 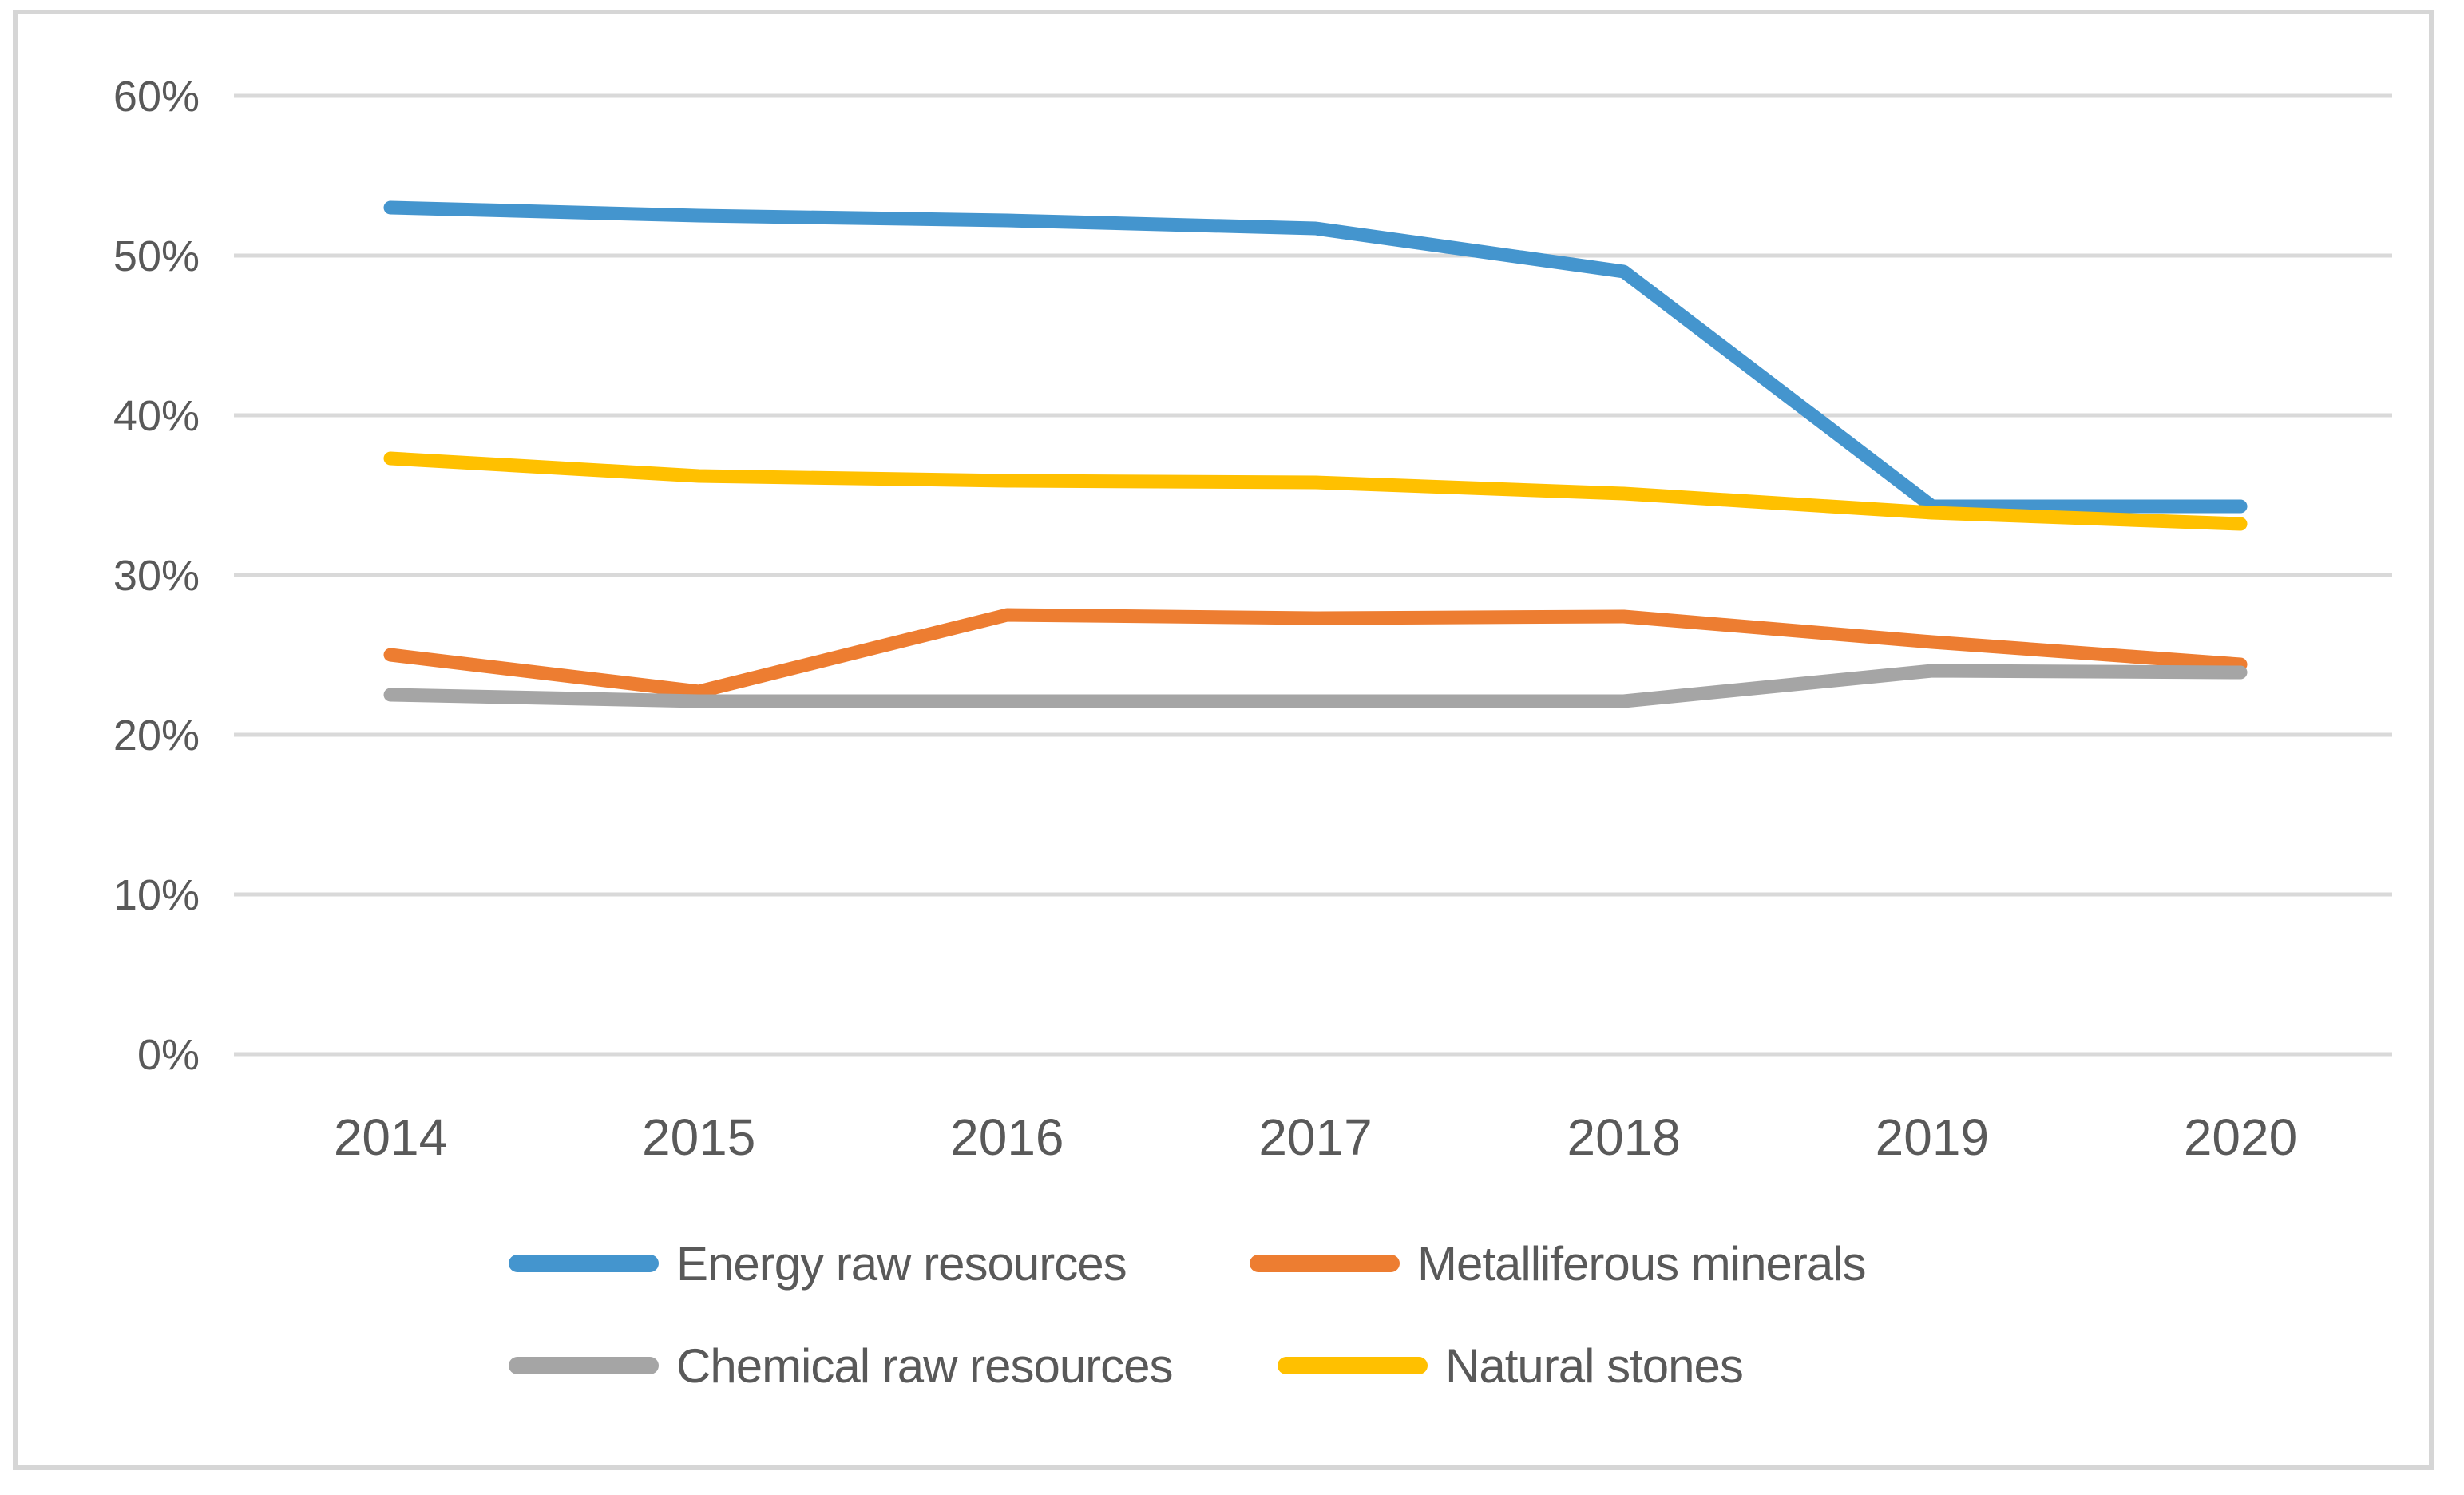 What do you see at coordinates (1932, 1137) in the screenshot?
I see `x-tick-label-2019: 2019` at bounding box center [1932, 1137].